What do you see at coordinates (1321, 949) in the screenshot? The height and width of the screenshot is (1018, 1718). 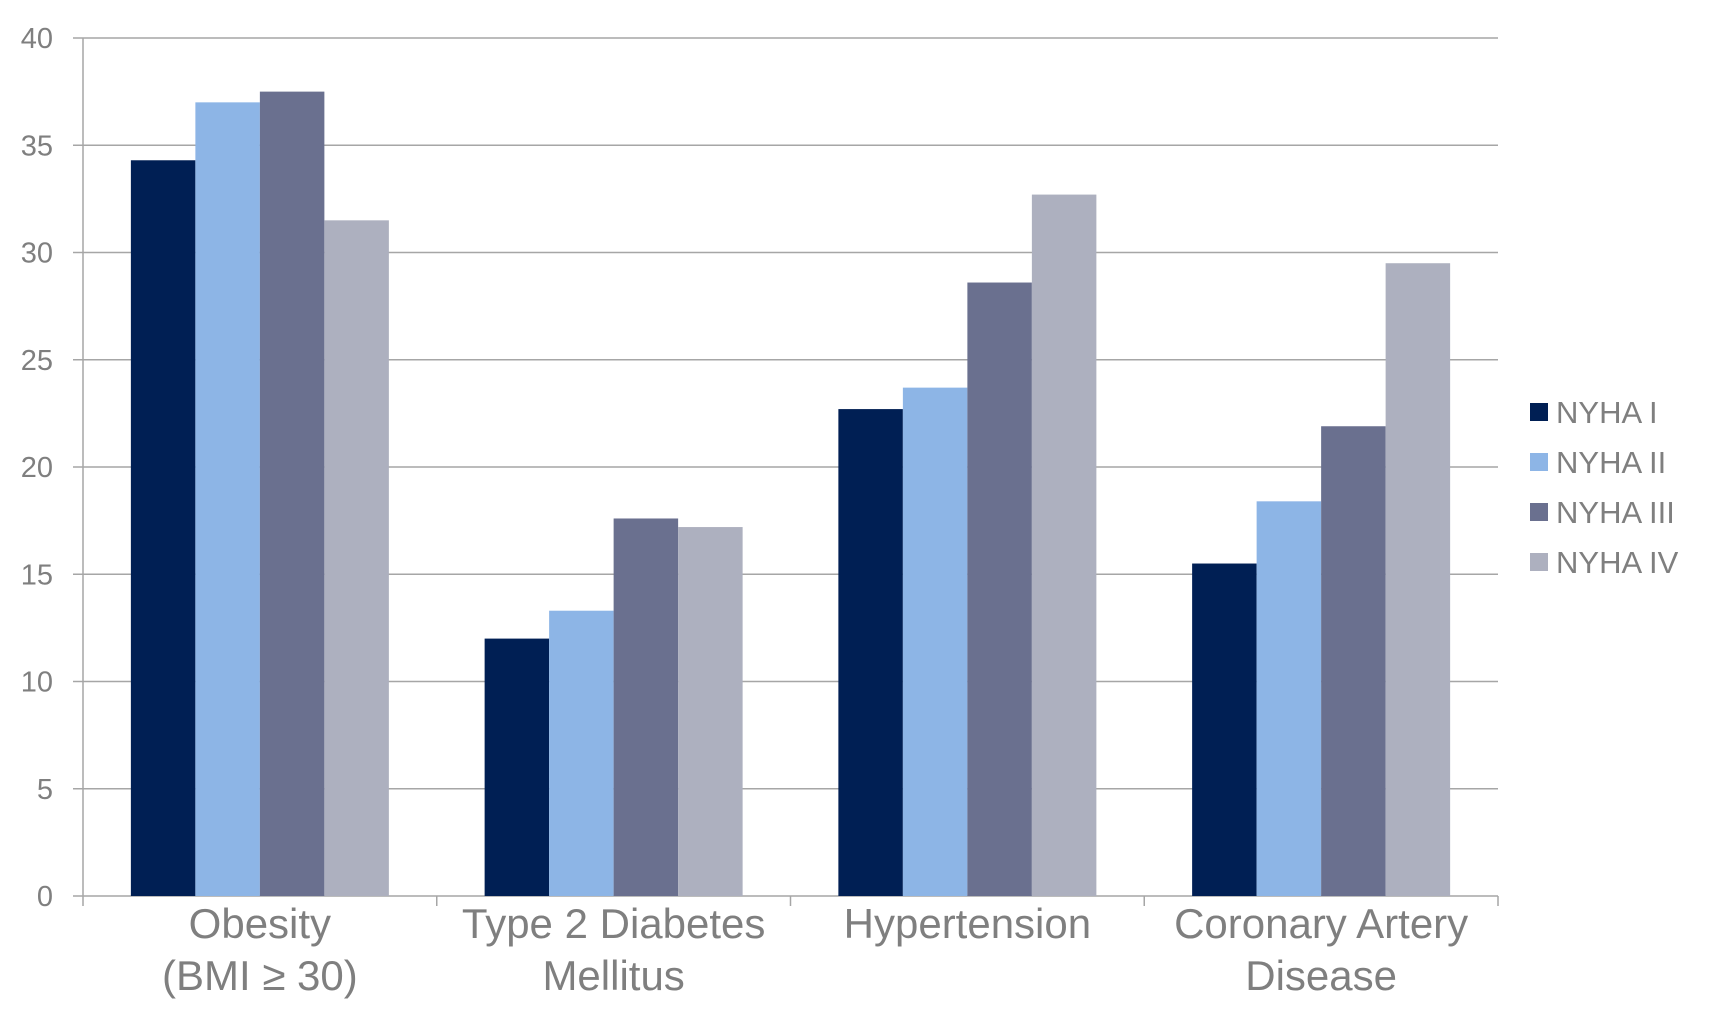 I see `x-category-label: Coronary Artery Disease` at bounding box center [1321, 949].